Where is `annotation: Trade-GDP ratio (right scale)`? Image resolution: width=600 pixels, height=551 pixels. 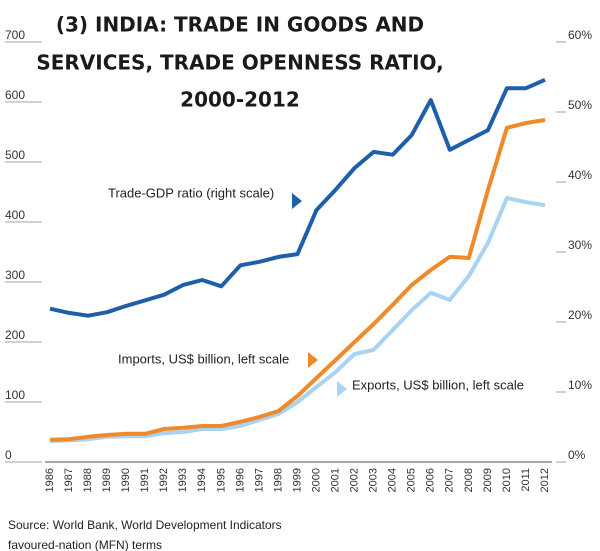 annotation: Trade-GDP ratio (right scale) is located at coordinates (191, 192).